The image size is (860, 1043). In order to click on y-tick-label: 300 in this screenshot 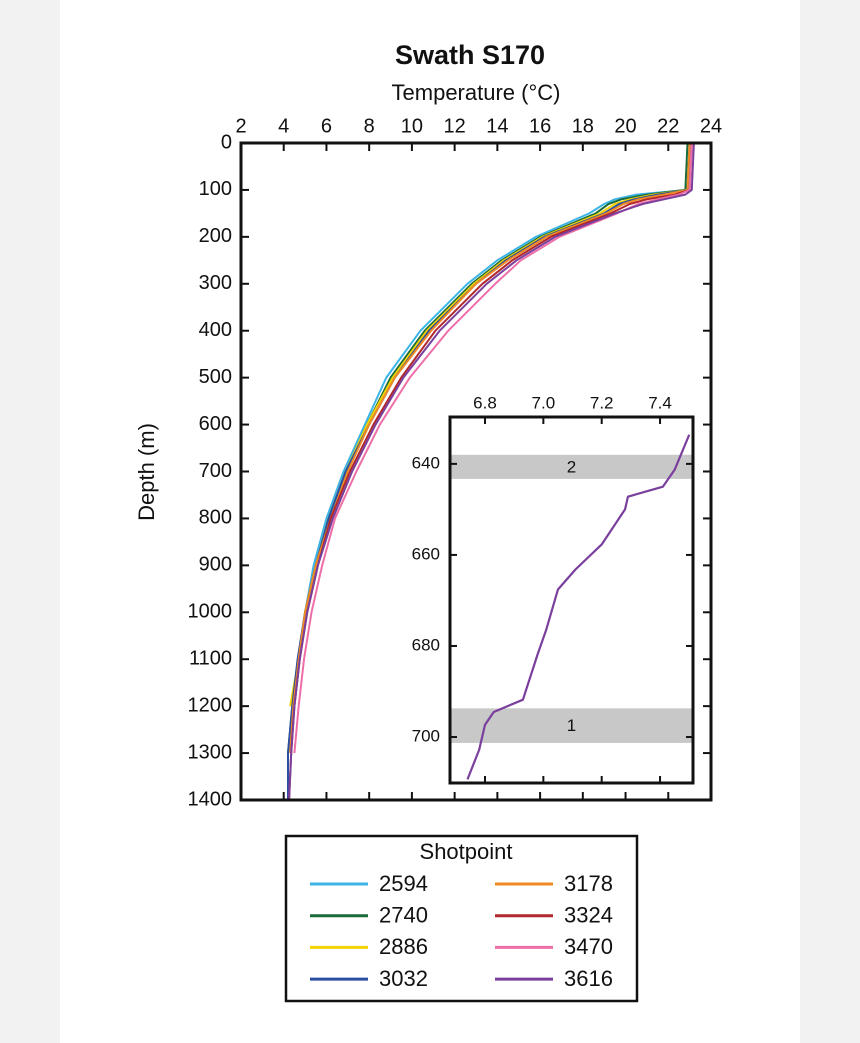, I will do `click(215, 283)`.